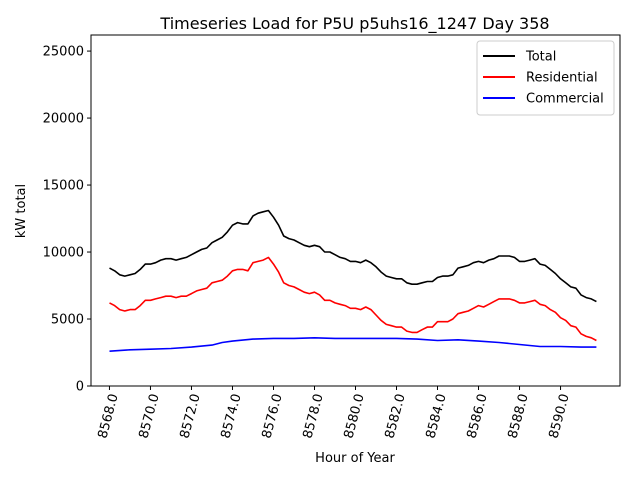 The image size is (640, 480). Describe the element at coordinates (63, 253) in the screenshot. I see `y-tick-label: 10000` at that location.